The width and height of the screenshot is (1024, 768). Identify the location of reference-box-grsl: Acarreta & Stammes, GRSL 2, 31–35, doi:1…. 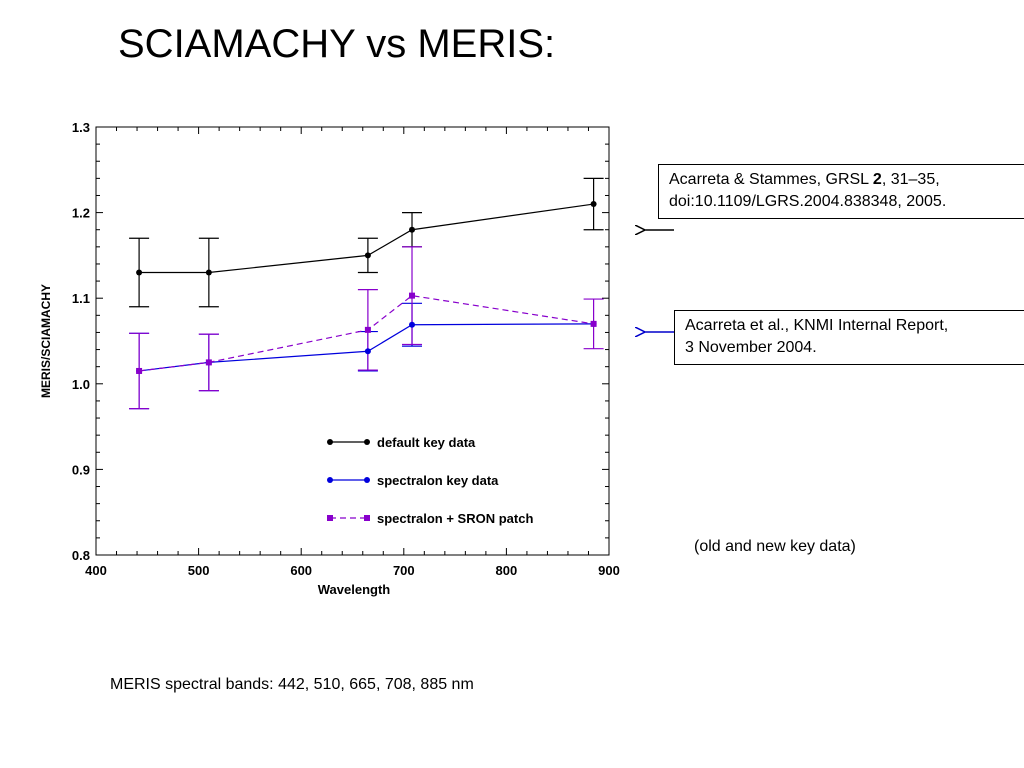
(841, 191).